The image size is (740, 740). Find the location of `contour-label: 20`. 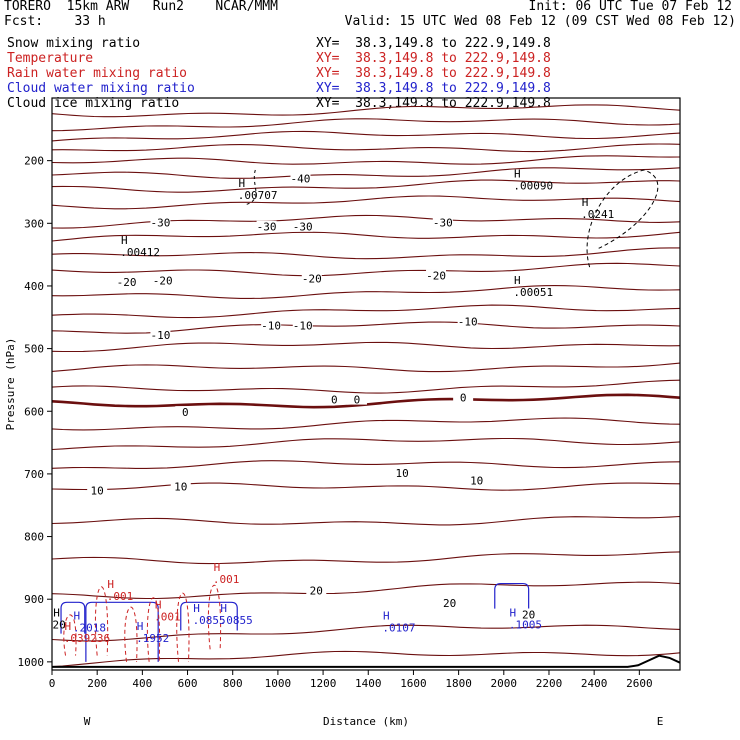

contour-label: 20 is located at coordinates (449, 603).